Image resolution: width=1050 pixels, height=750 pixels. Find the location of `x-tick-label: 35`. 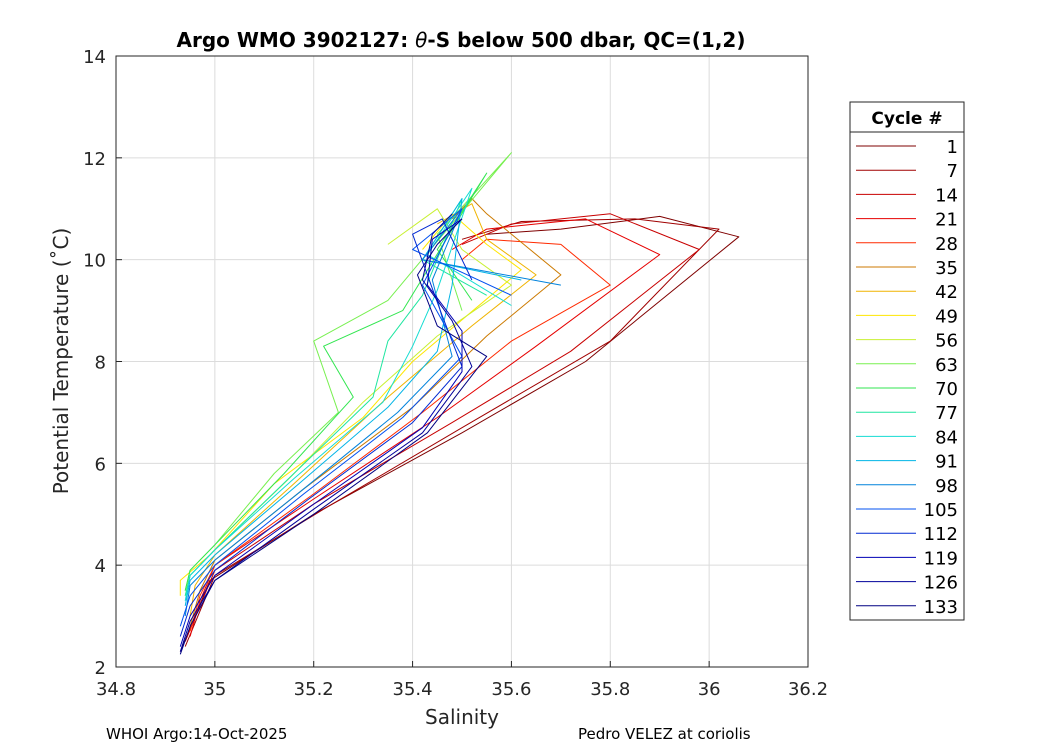

x-tick-label: 35 is located at coordinates (214, 689).